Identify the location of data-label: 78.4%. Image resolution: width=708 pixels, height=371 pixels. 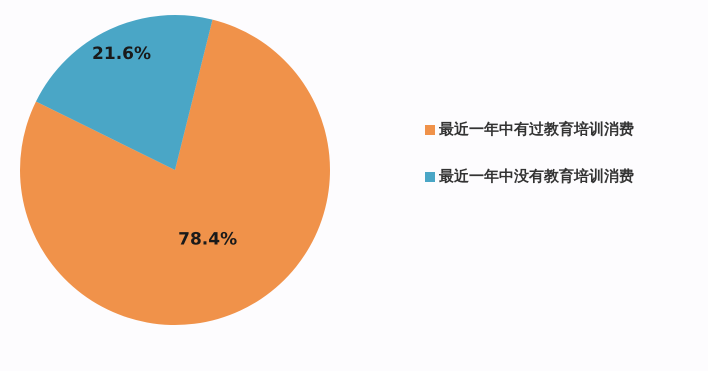
(208, 240).